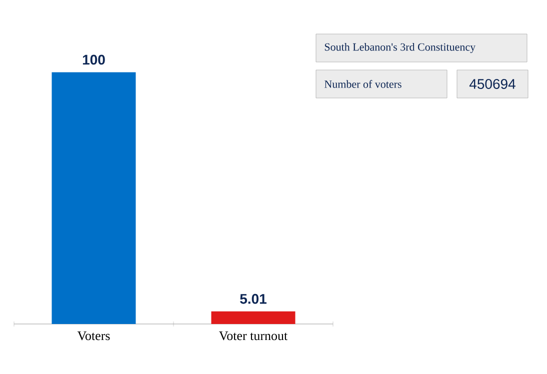 Image resolution: width=547 pixels, height=374 pixels. Describe the element at coordinates (253, 299) in the screenshot. I see `data-label: 5.01` at that location.